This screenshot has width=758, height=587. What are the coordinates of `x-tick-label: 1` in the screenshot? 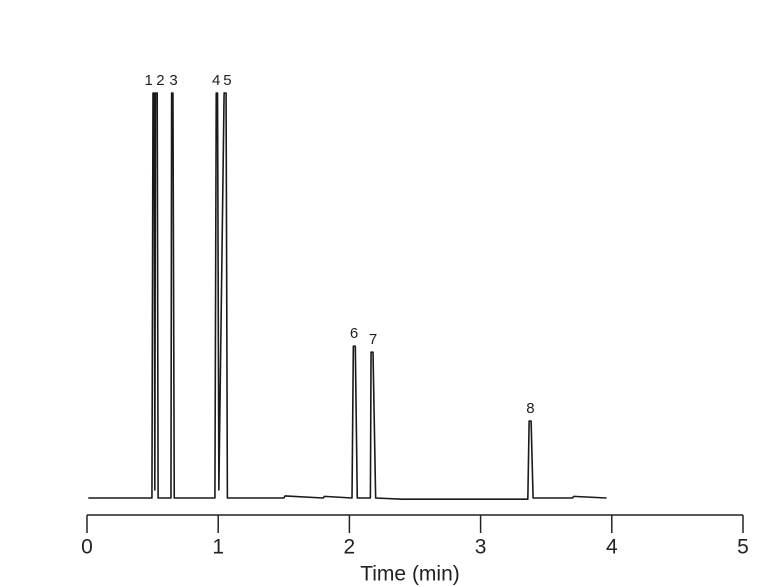 It's located at (218, 547).